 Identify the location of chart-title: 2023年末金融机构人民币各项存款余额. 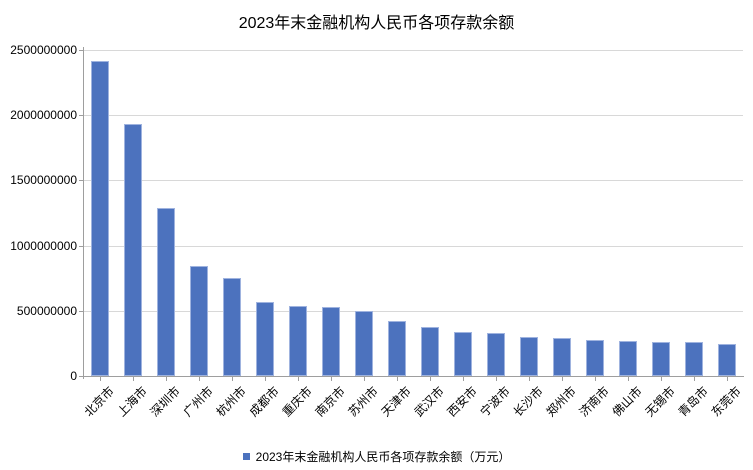
(376, 23).